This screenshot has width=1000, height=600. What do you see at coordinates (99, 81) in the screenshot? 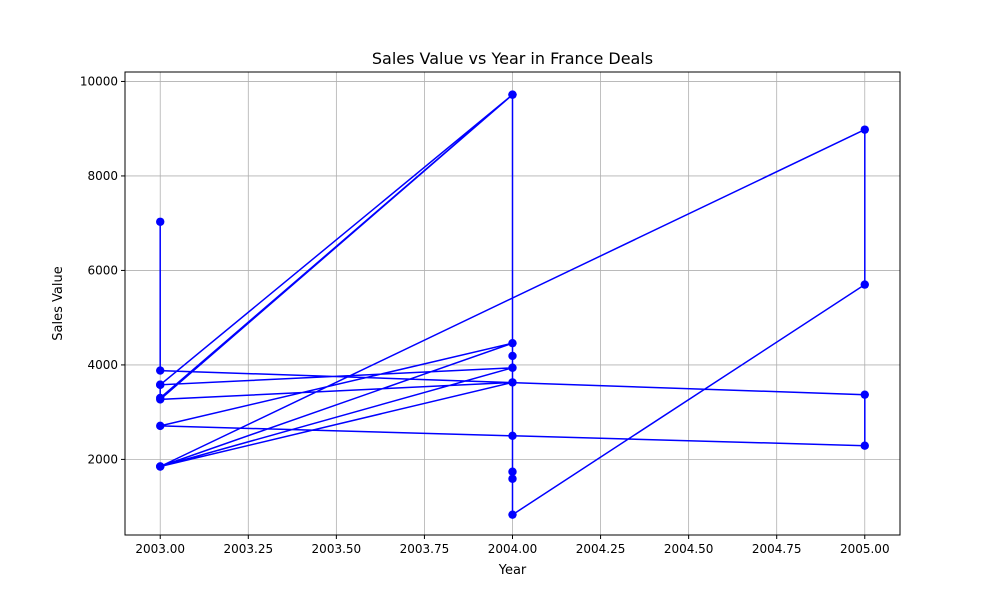
I see `y-tick-label: 10000` at bounding box center [99, 81].